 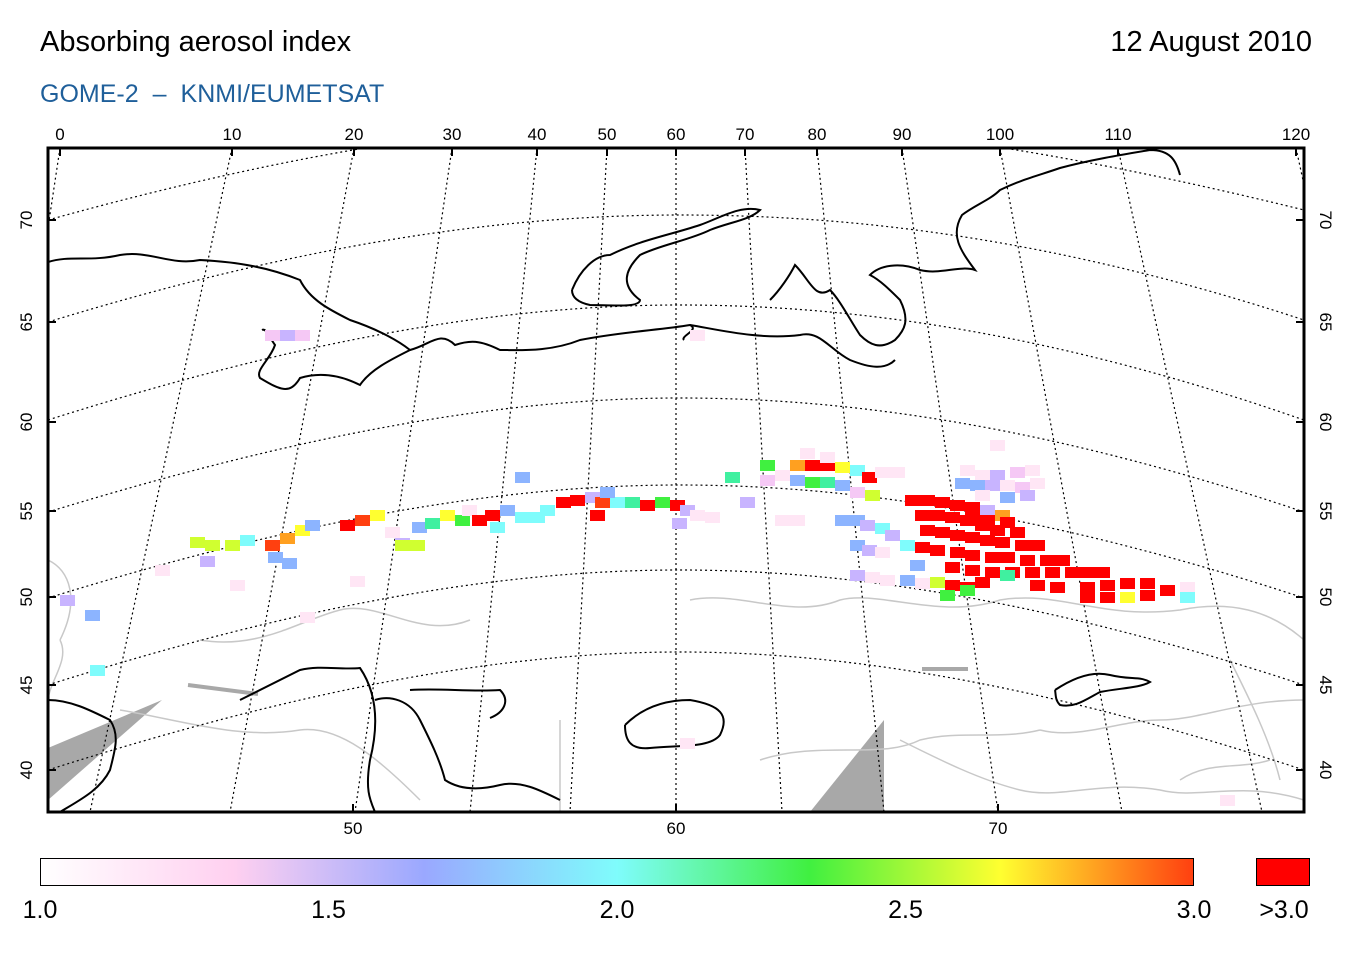 I want to click on longitude-label-top: 70, so click(x=745, y=134).